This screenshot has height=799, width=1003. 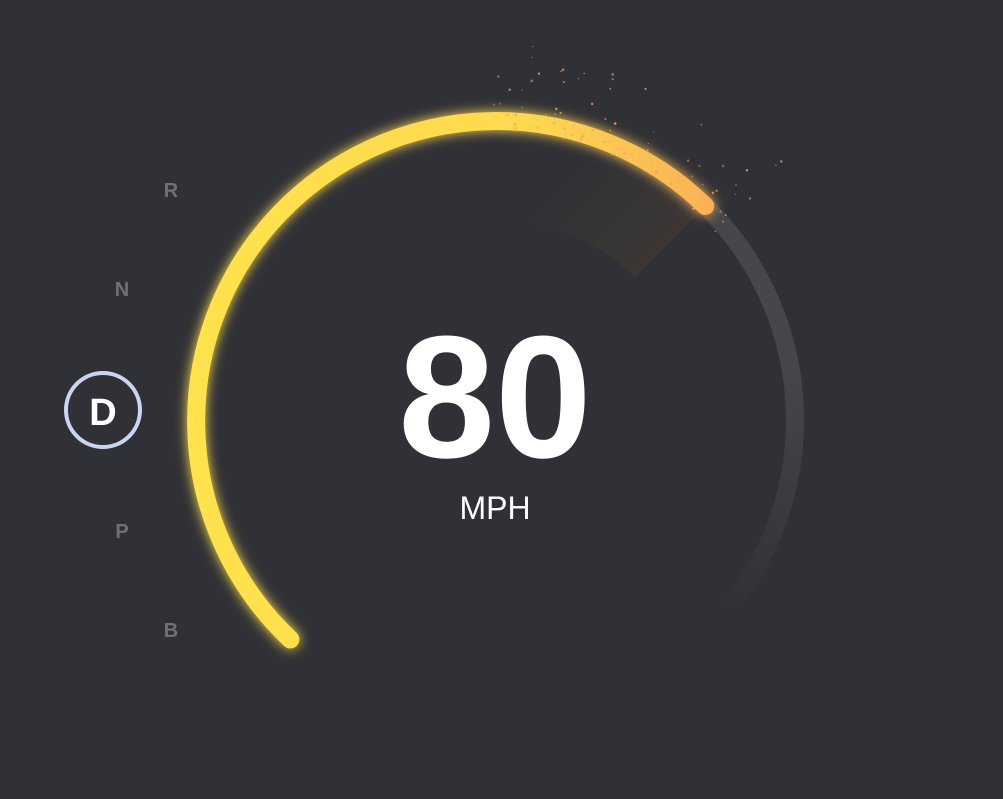 I want to click on gauge-speed-trail, so click(x=559, y=201).